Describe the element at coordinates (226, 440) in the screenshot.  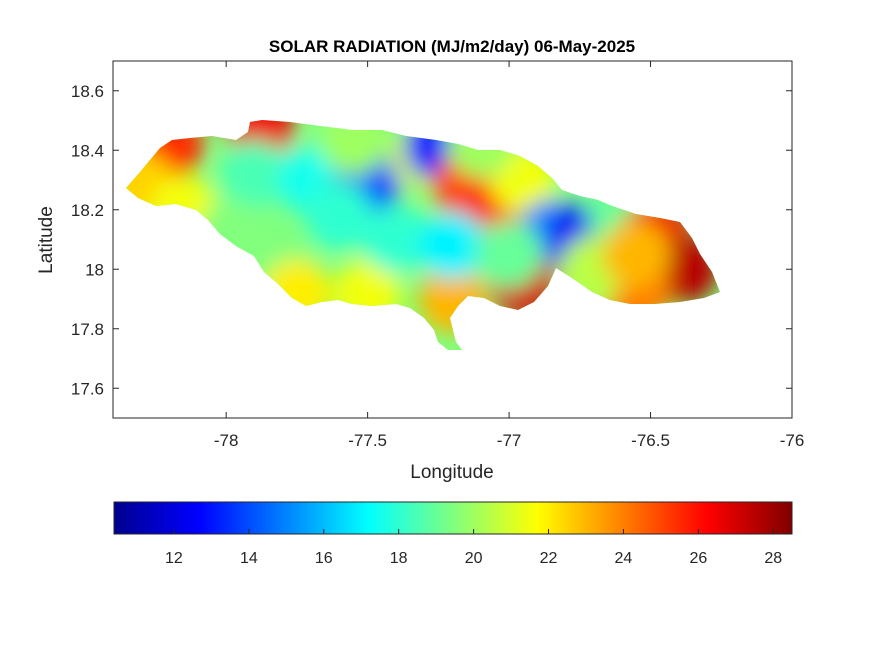
I see `x-tick-label: -78` at that location.